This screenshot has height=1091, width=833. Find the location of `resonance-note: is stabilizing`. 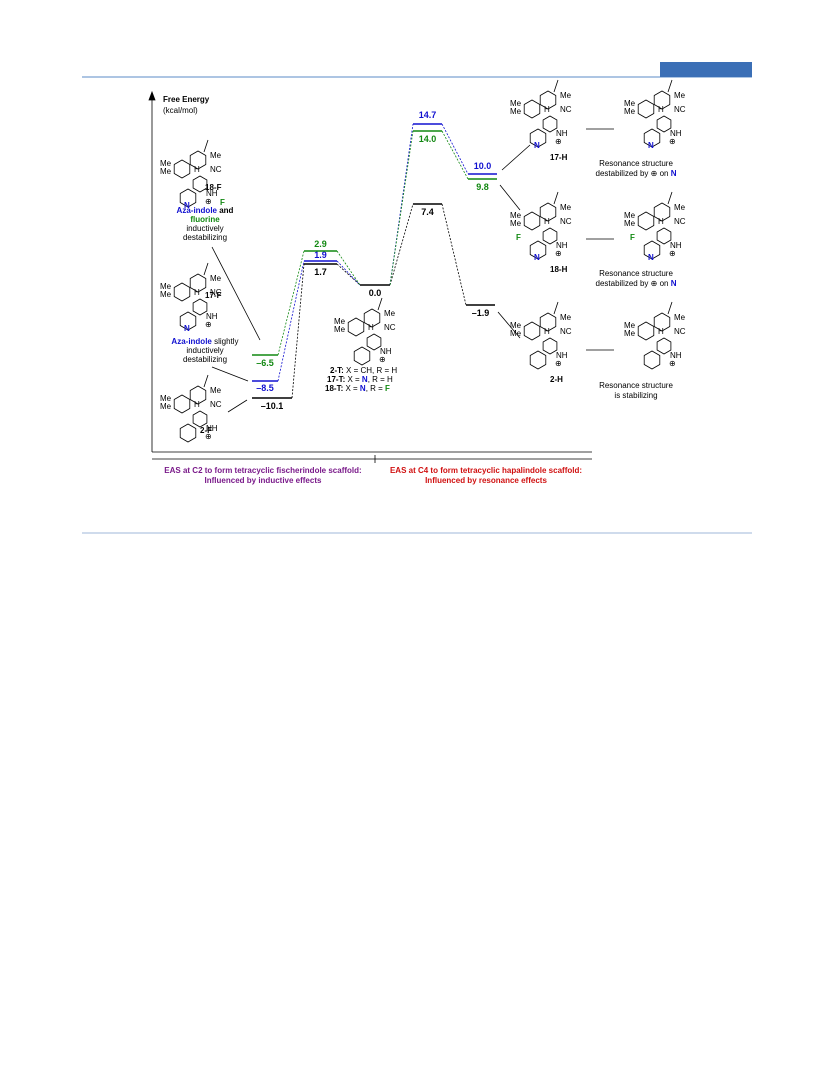

resonance-note: is stabilizing is located at coordinates (635, 395).